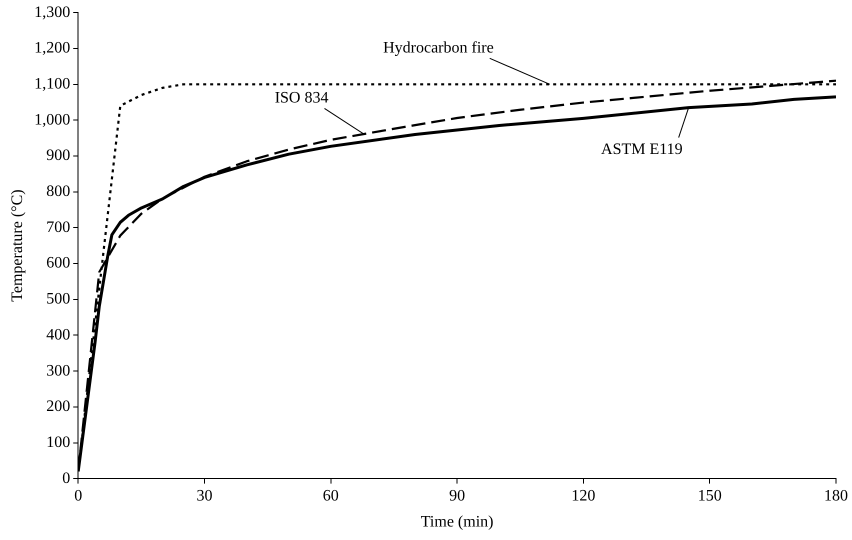  I want to click on x-tick-label: 60, so click(330, 495).